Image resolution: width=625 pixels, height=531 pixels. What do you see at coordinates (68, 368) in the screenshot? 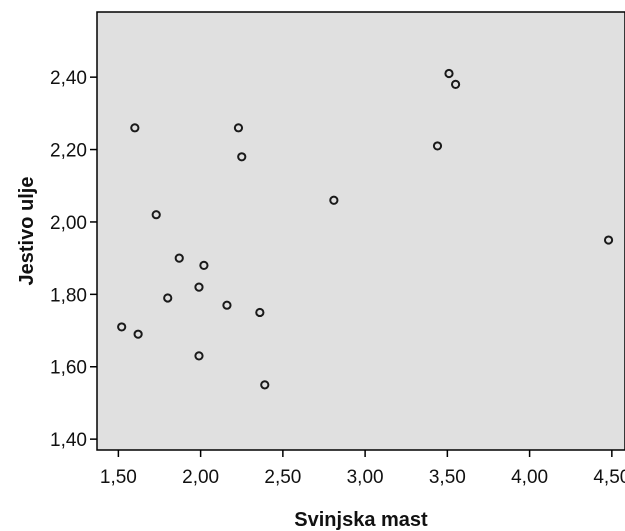
I see `y-tick-label: 1,60` at bounding box center [68, 368].